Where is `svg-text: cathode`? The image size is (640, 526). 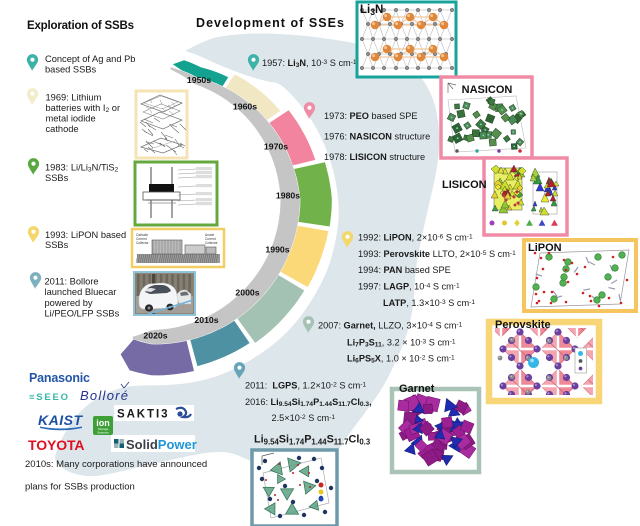
svg-text: cathode is located at coordinates (62, 129).